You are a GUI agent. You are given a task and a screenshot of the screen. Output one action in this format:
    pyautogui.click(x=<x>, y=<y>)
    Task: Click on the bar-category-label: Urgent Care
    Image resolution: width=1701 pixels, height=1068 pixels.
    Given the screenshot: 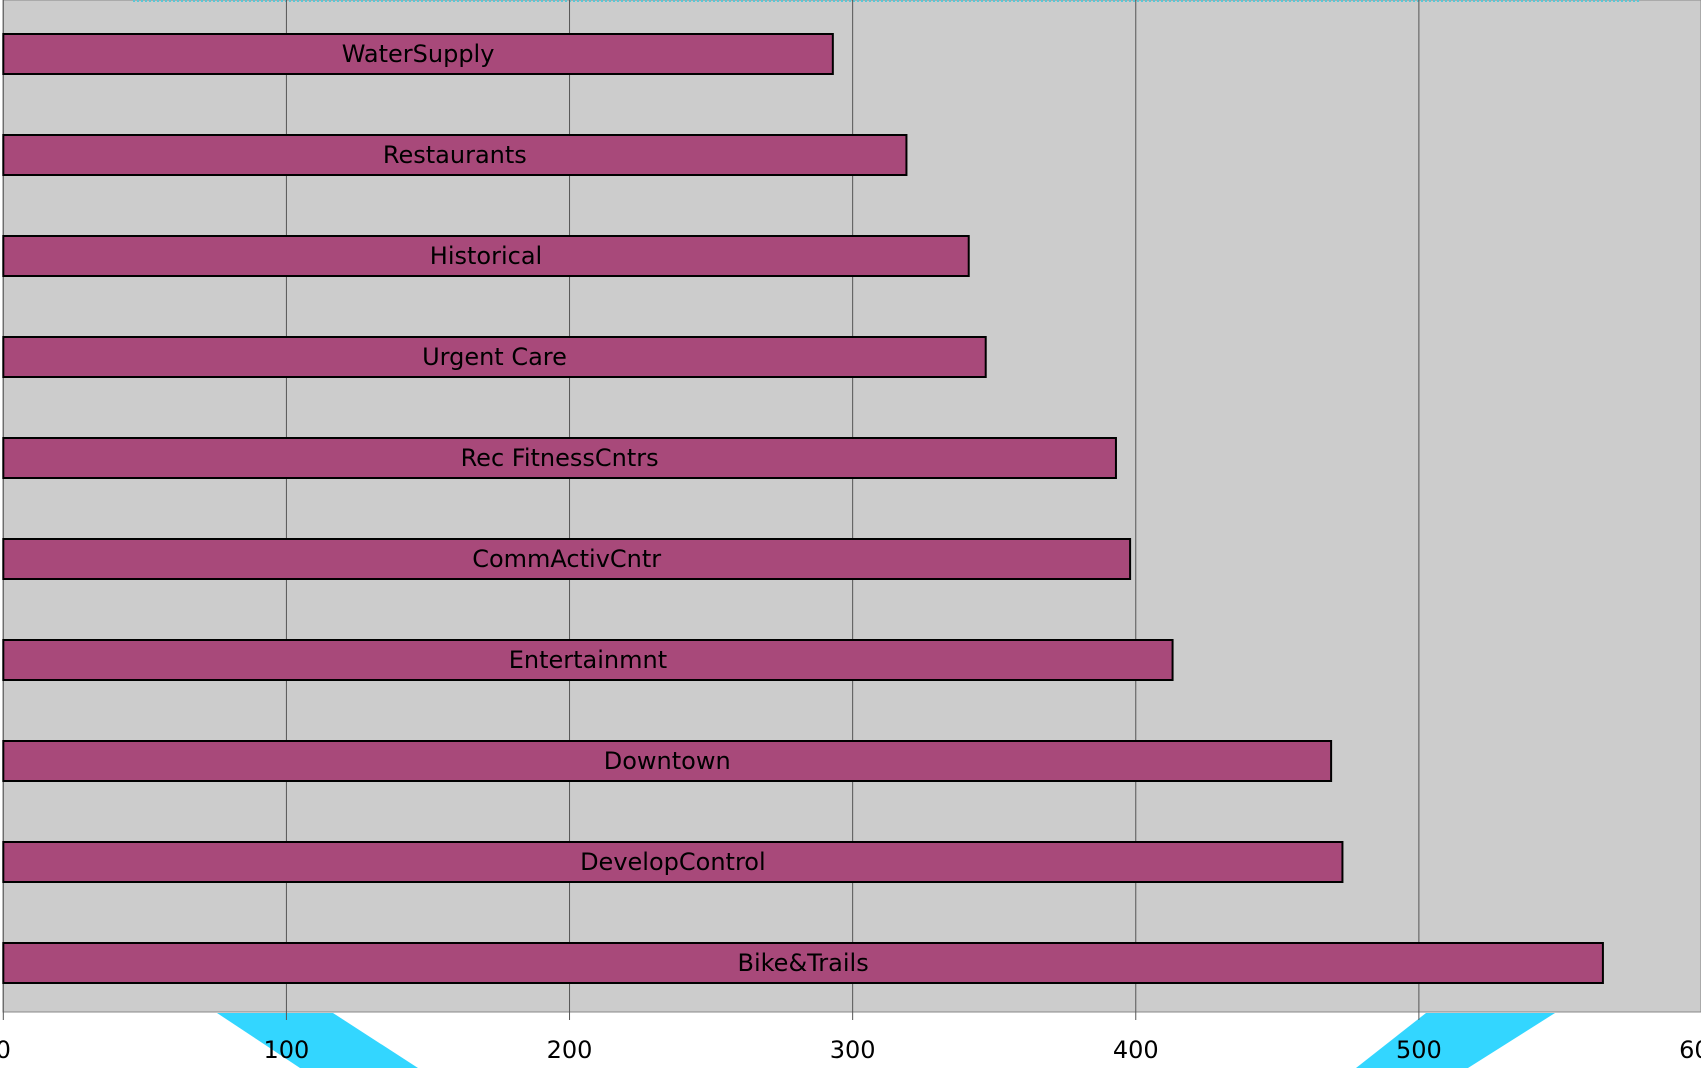 What is the action you would take?
    pyautogui.click(x=494, y=357)
    